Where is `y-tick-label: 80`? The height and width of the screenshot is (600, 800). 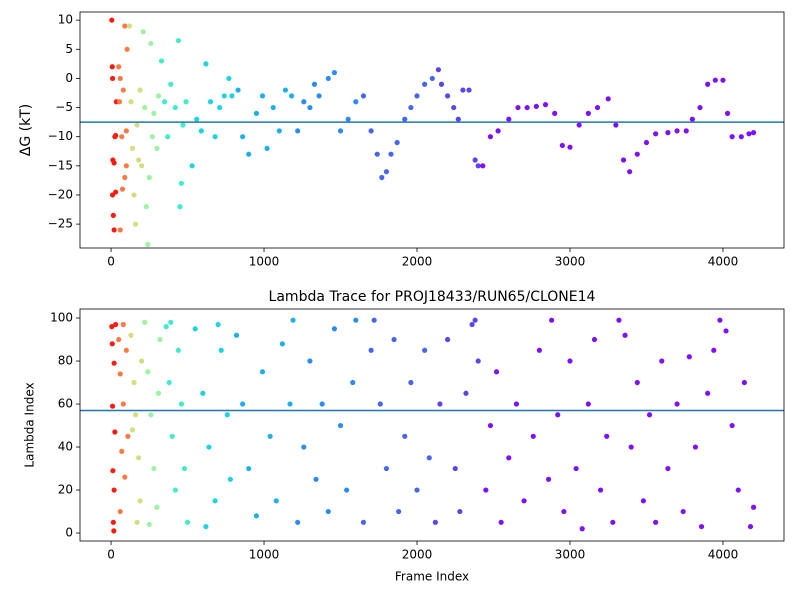 y-tick-label: 80 is located at coordinates (65, 361).